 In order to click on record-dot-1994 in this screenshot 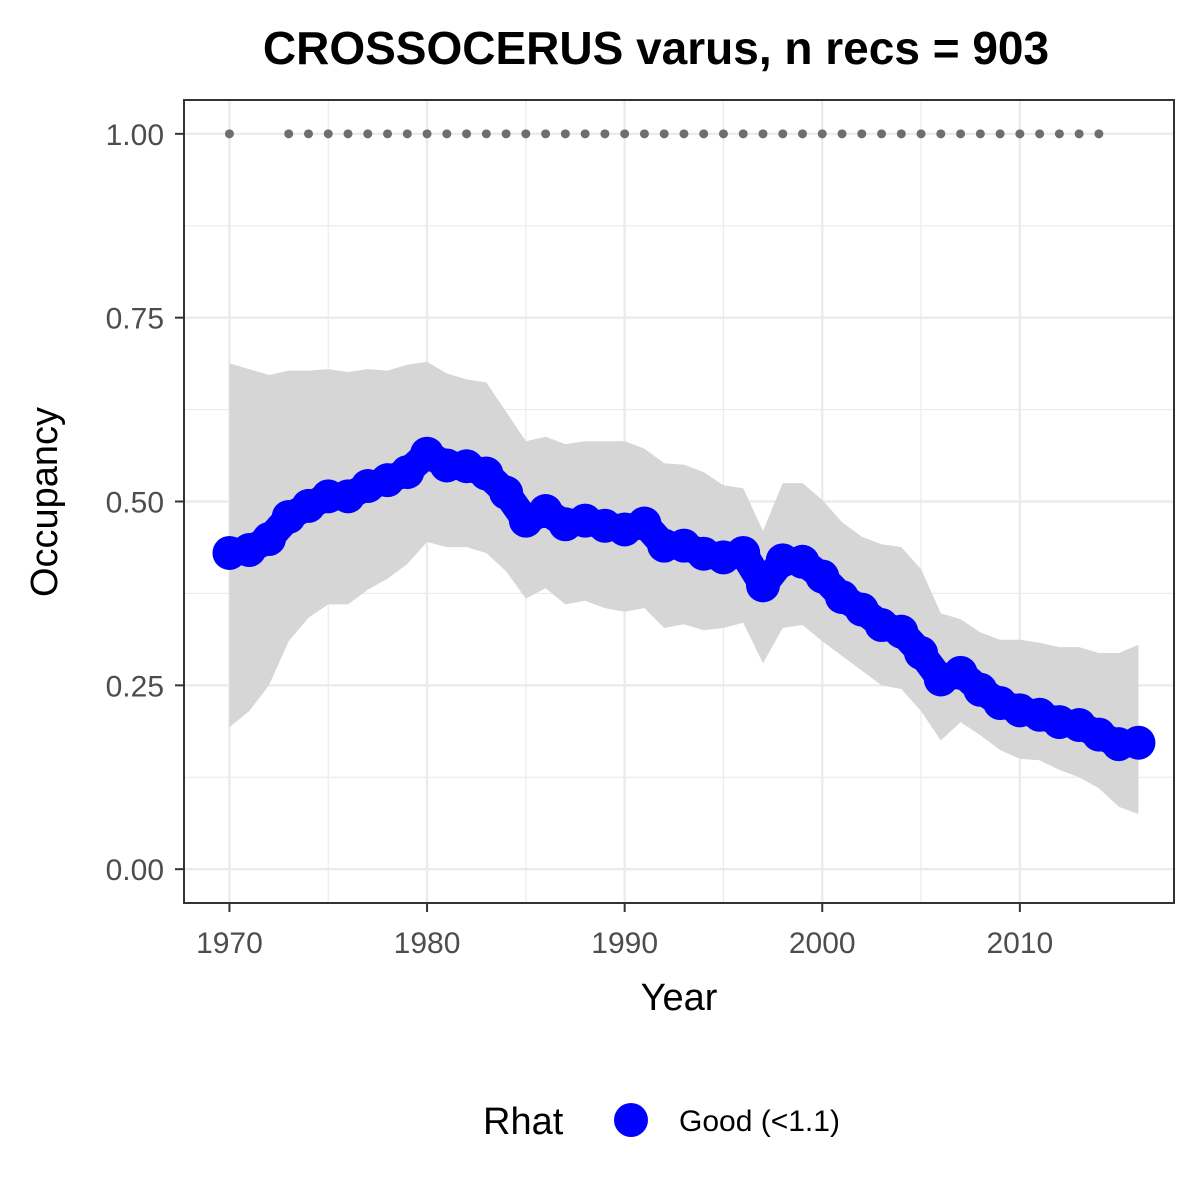, I will do `click(704, 134)`.